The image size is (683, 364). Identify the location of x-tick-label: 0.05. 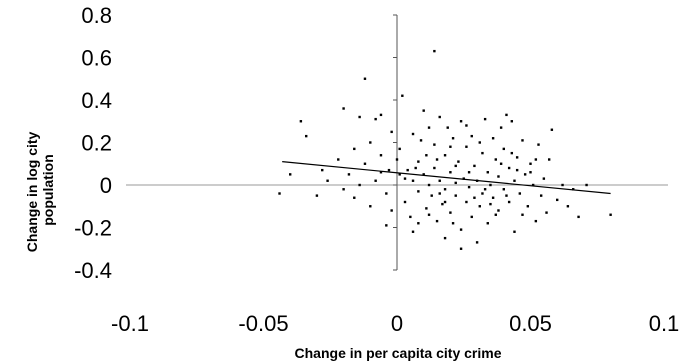
(530, 323).